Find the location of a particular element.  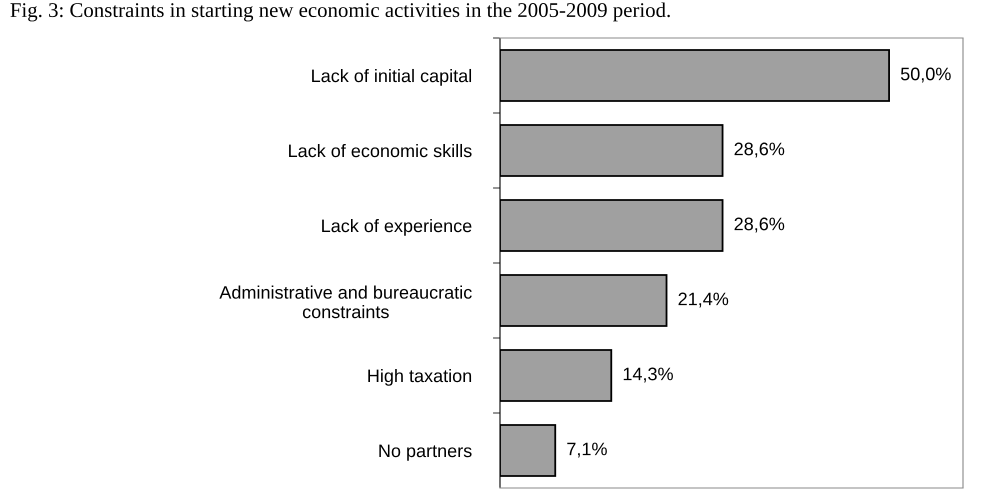

y-tick-label: Lack of initial capital is located at coordinates (392, 77).